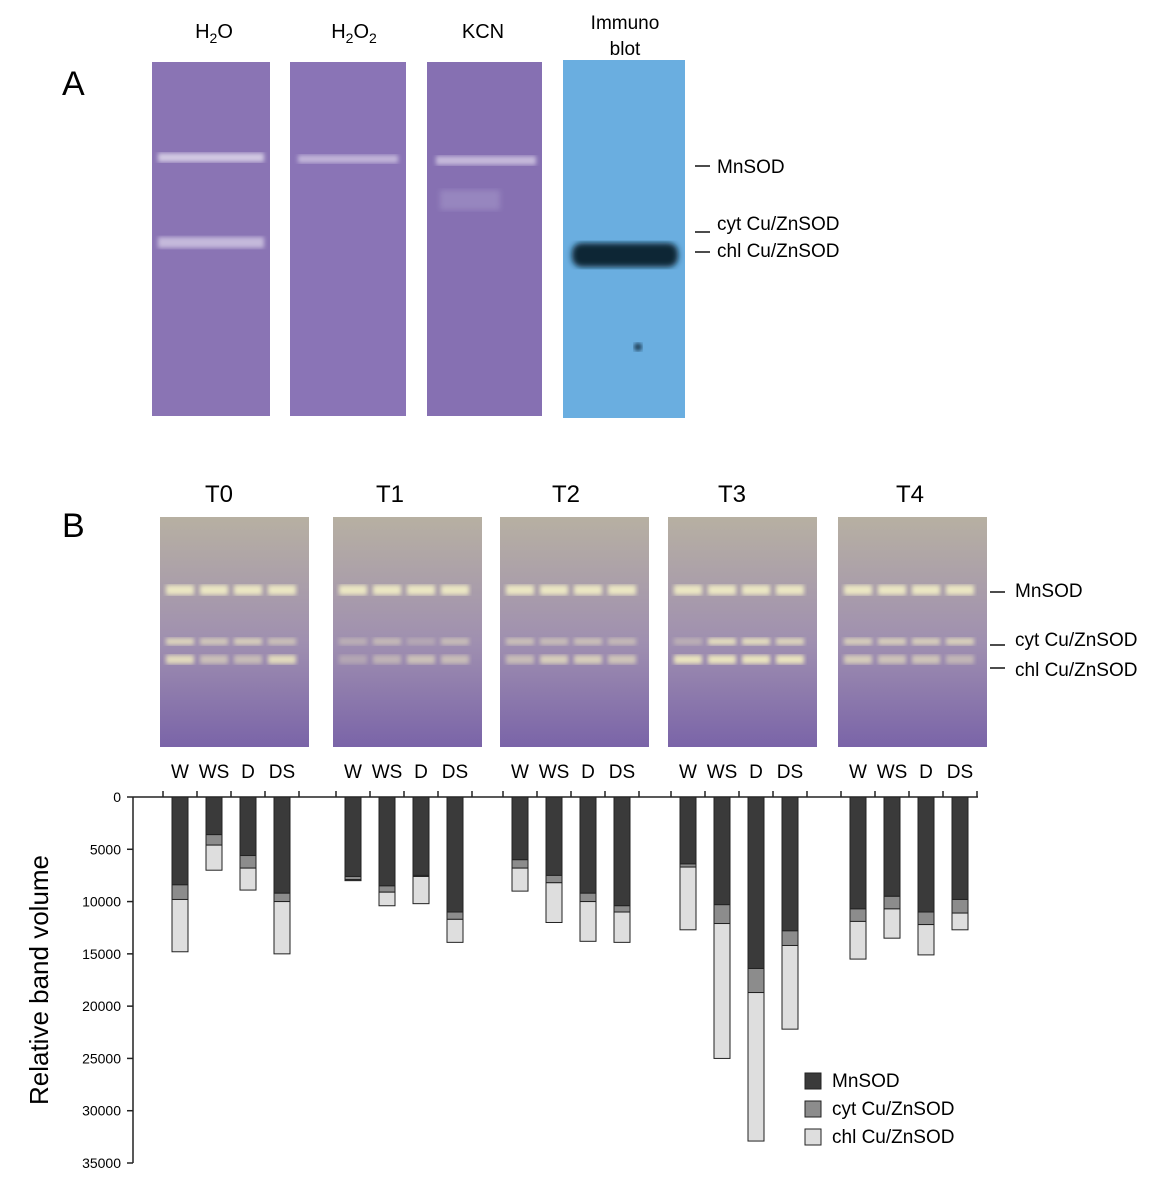  What do you see at coordinates (219, 494) in the screenshot?
I see `gel-title-t0: T0` at bounding box center [219, 494].